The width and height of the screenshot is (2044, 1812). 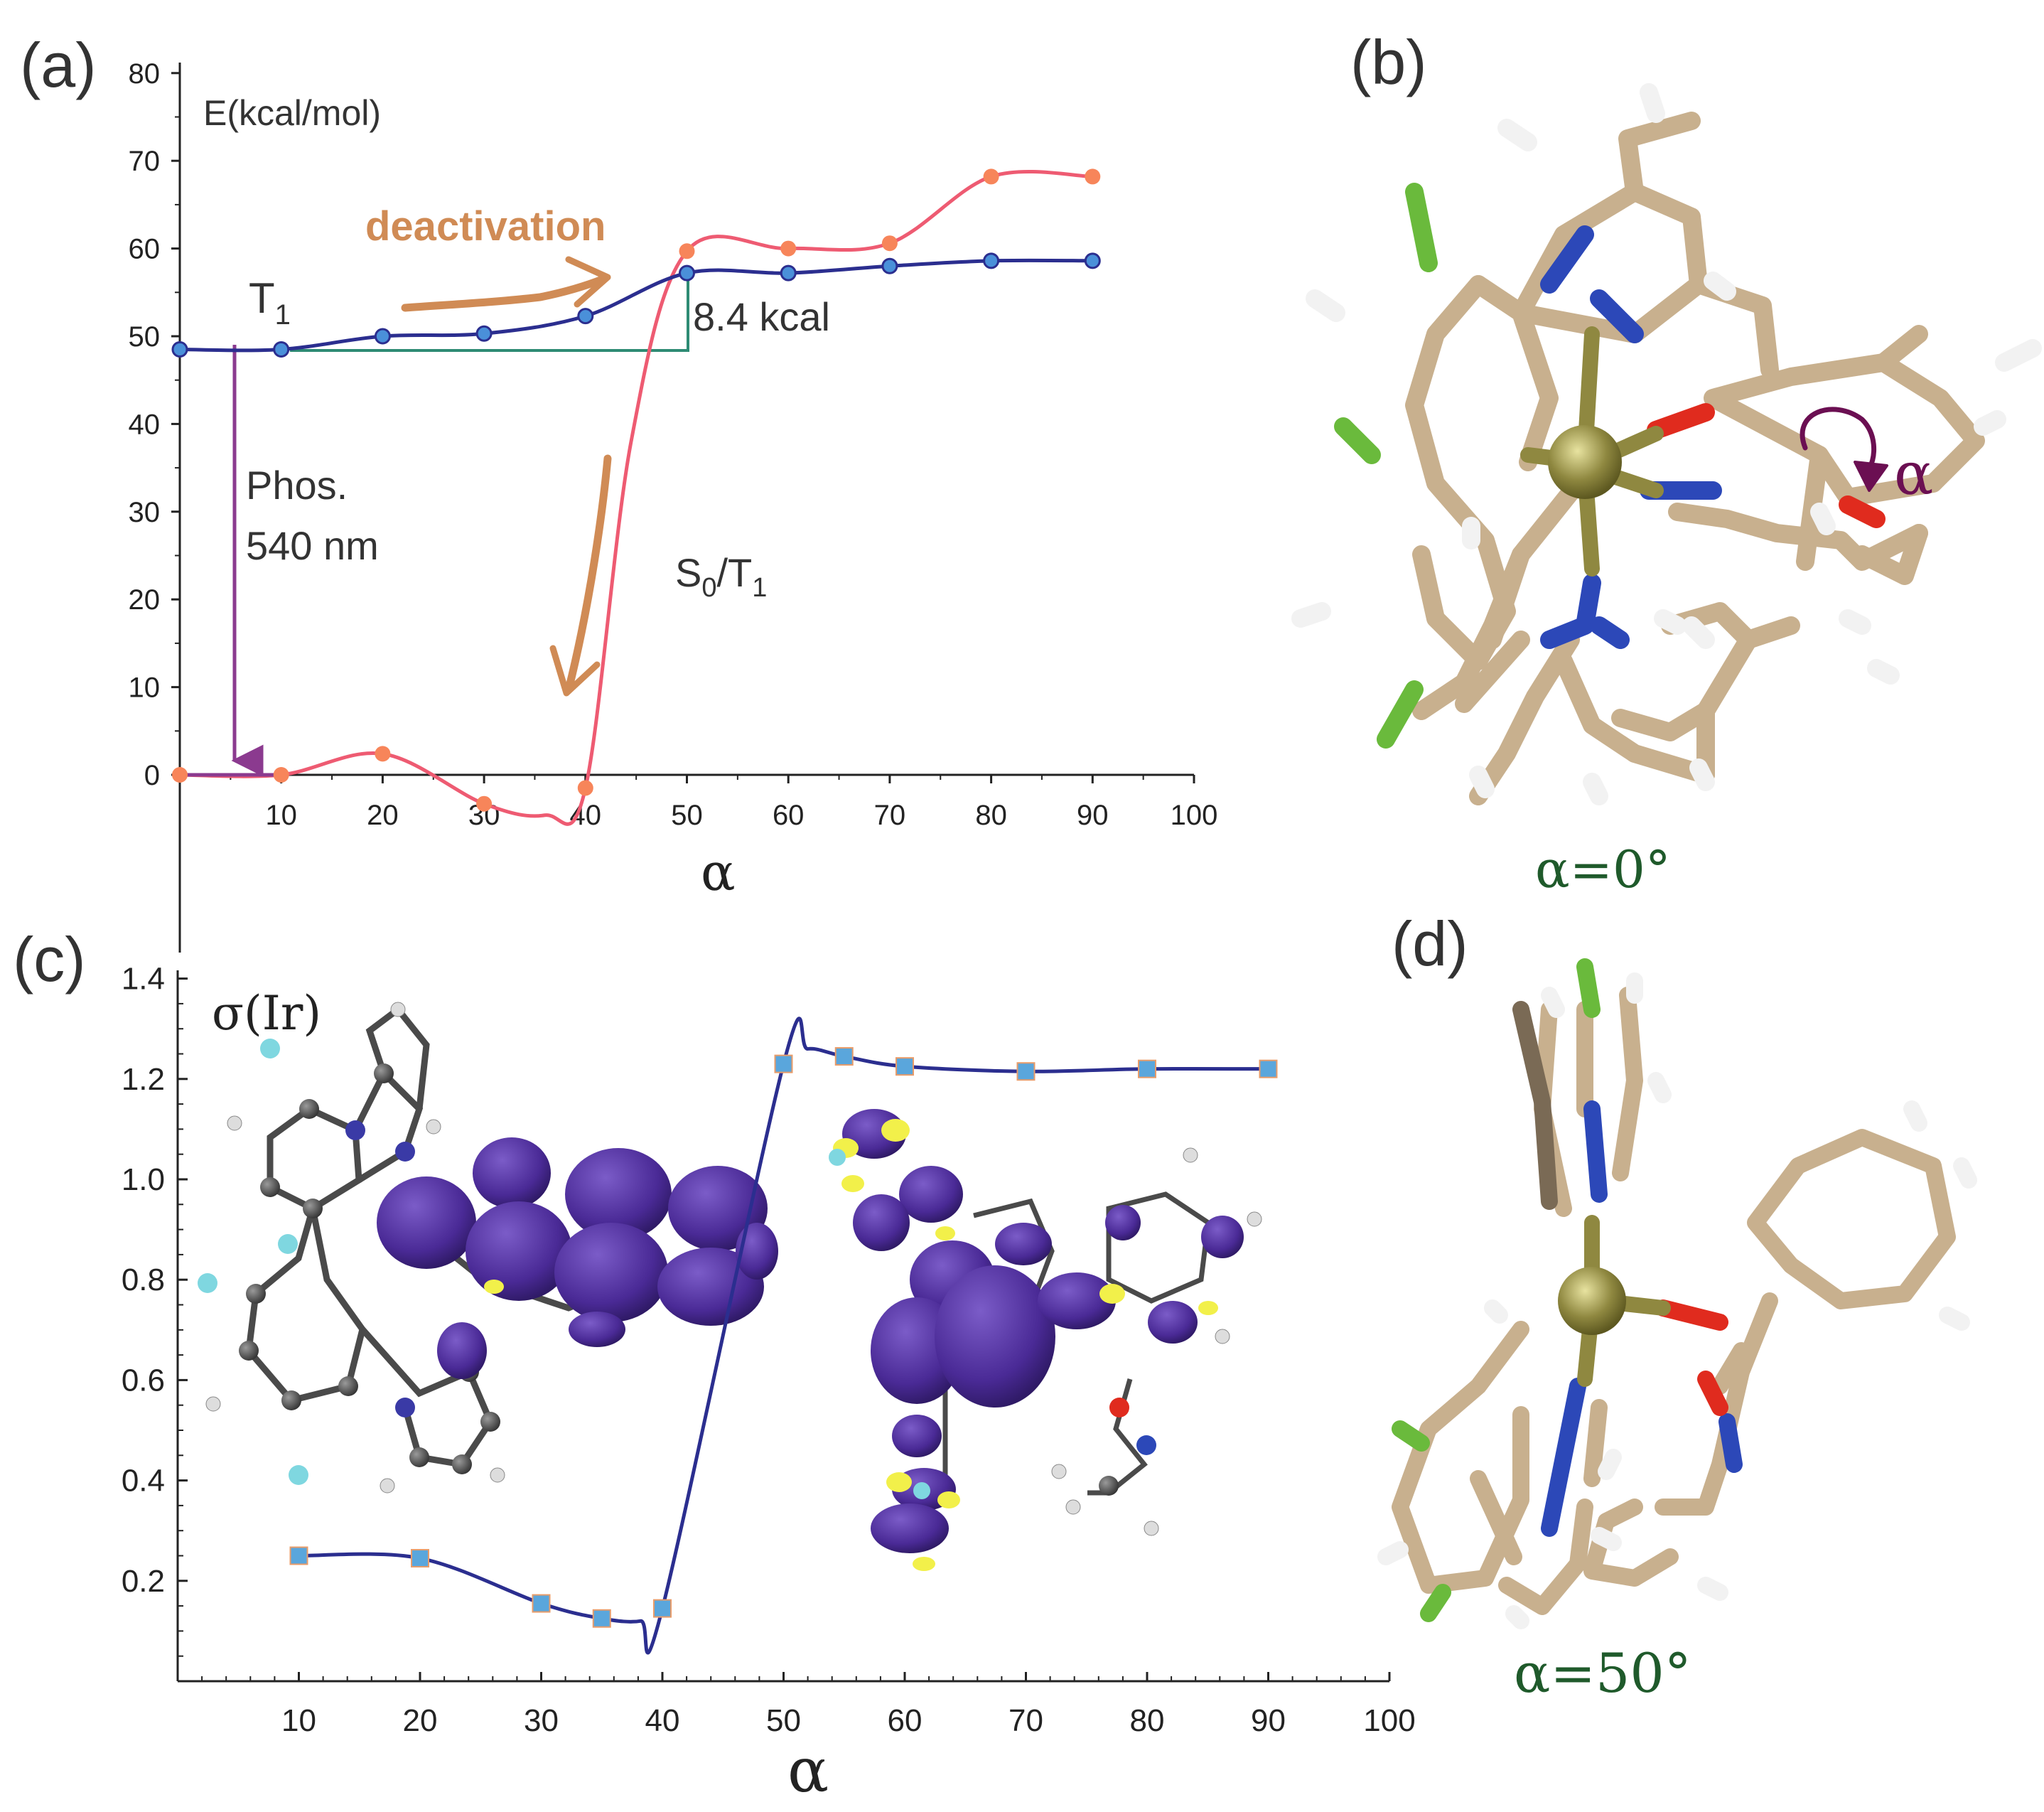 I want to click on y-tick-label-a: 20, so click(x=145, y=600).